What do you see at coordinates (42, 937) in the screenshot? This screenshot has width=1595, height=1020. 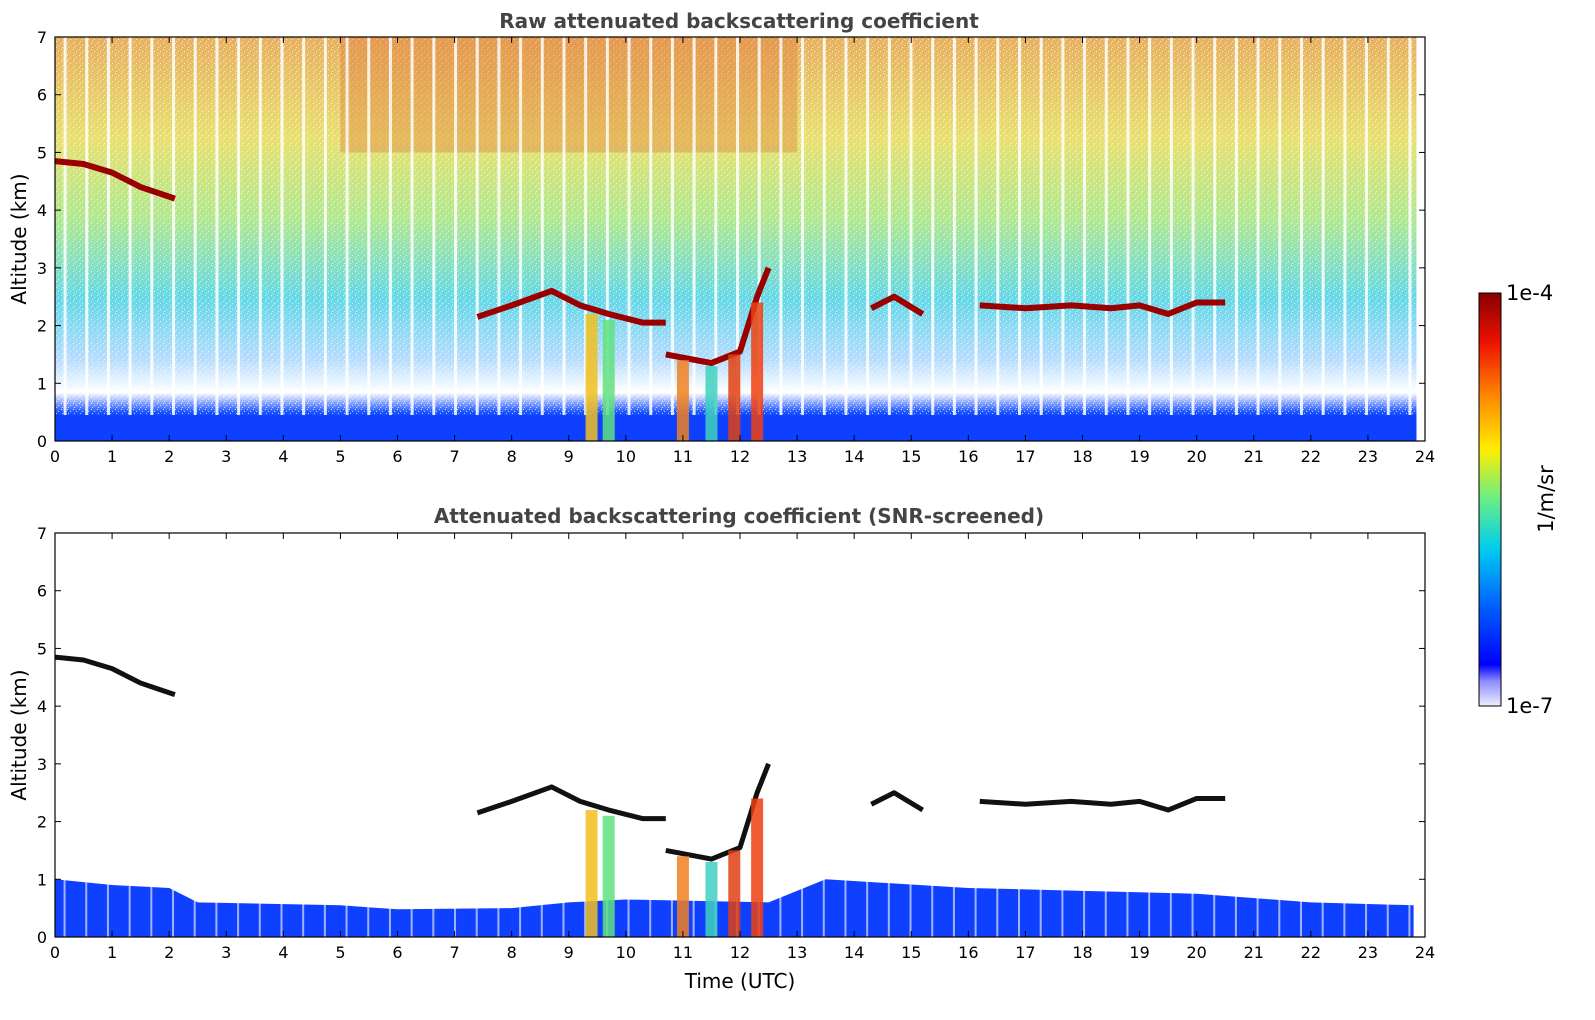 I see `y-tick-label: 0` at bounding box center [42, 937].